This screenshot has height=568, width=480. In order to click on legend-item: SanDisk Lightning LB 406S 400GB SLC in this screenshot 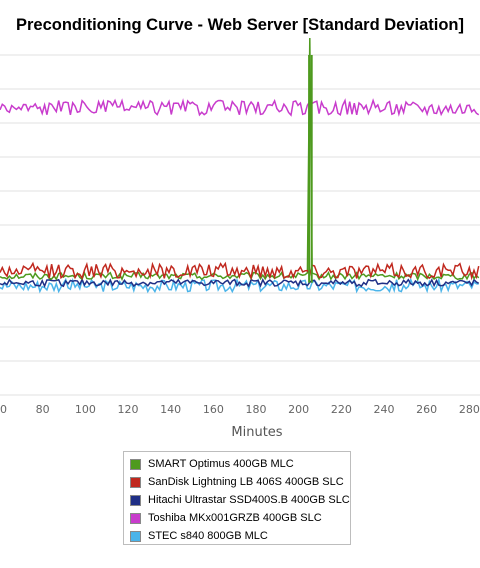, I will do `click(237, 482)`.